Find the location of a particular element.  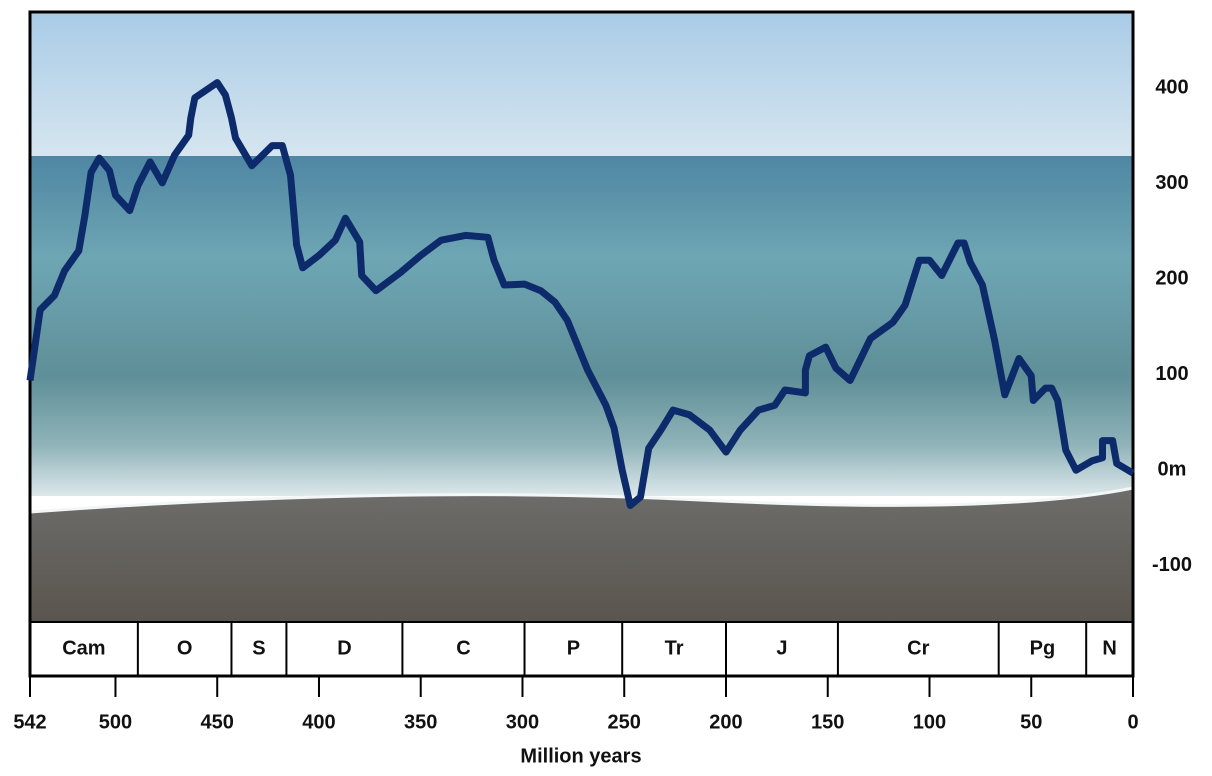

x-tick-label: 50 is located at coordinates (1031, 722).